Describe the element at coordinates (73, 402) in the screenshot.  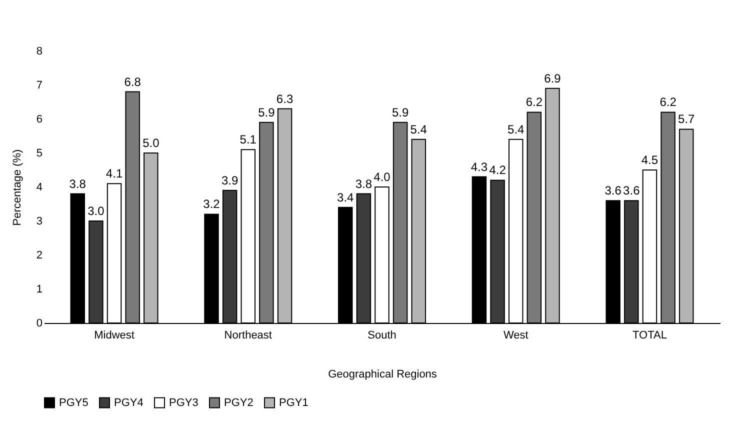
I see `legend-label: PGY5` at that location.